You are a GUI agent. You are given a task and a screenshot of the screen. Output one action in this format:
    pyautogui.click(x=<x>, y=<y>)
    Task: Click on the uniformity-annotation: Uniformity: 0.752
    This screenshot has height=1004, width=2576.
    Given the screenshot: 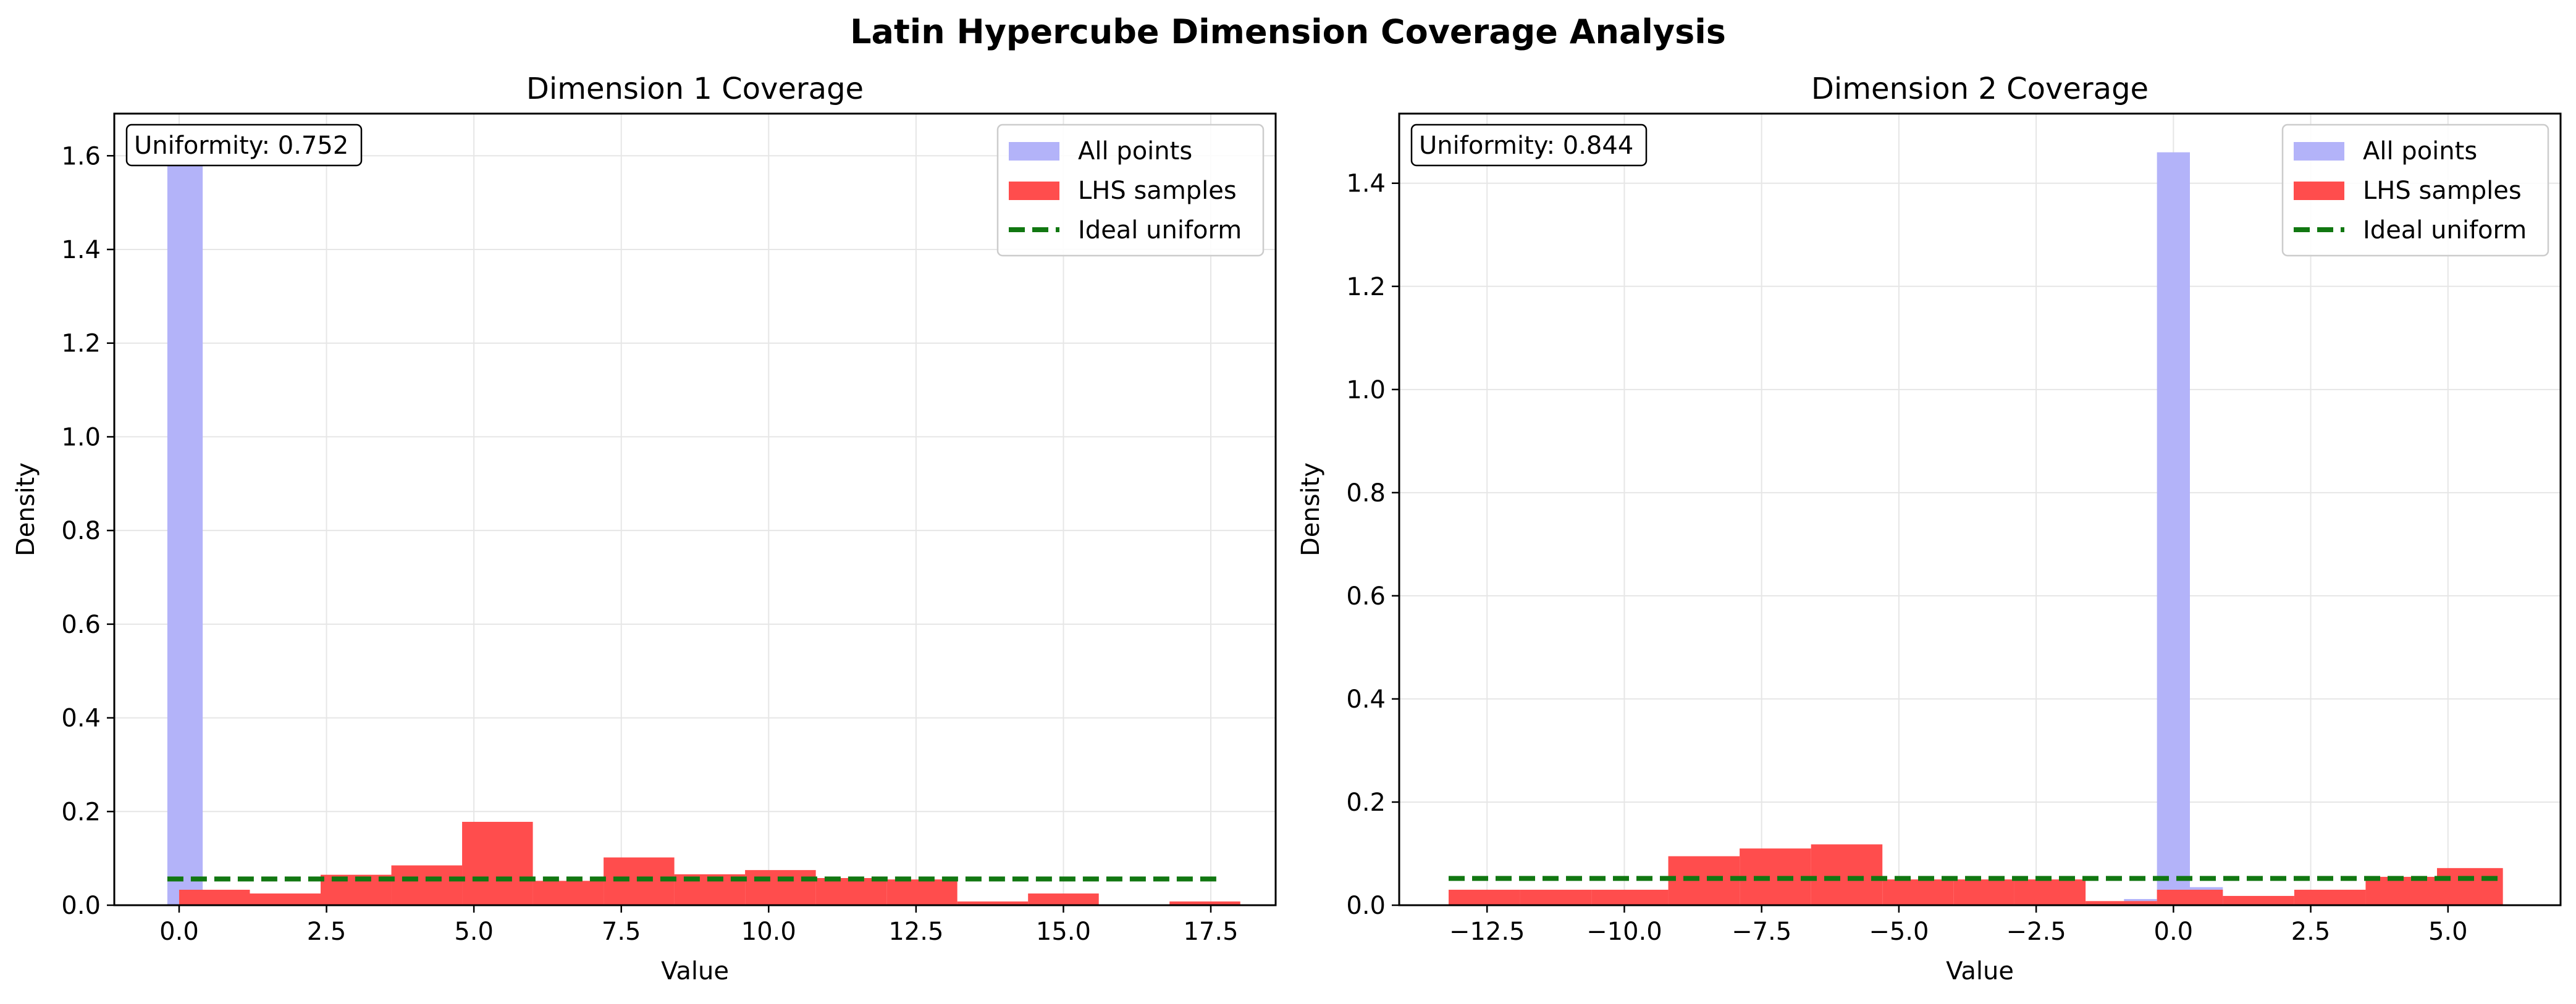 What is the action you would take?
    pyautogui.click(x=244, y=145)
    